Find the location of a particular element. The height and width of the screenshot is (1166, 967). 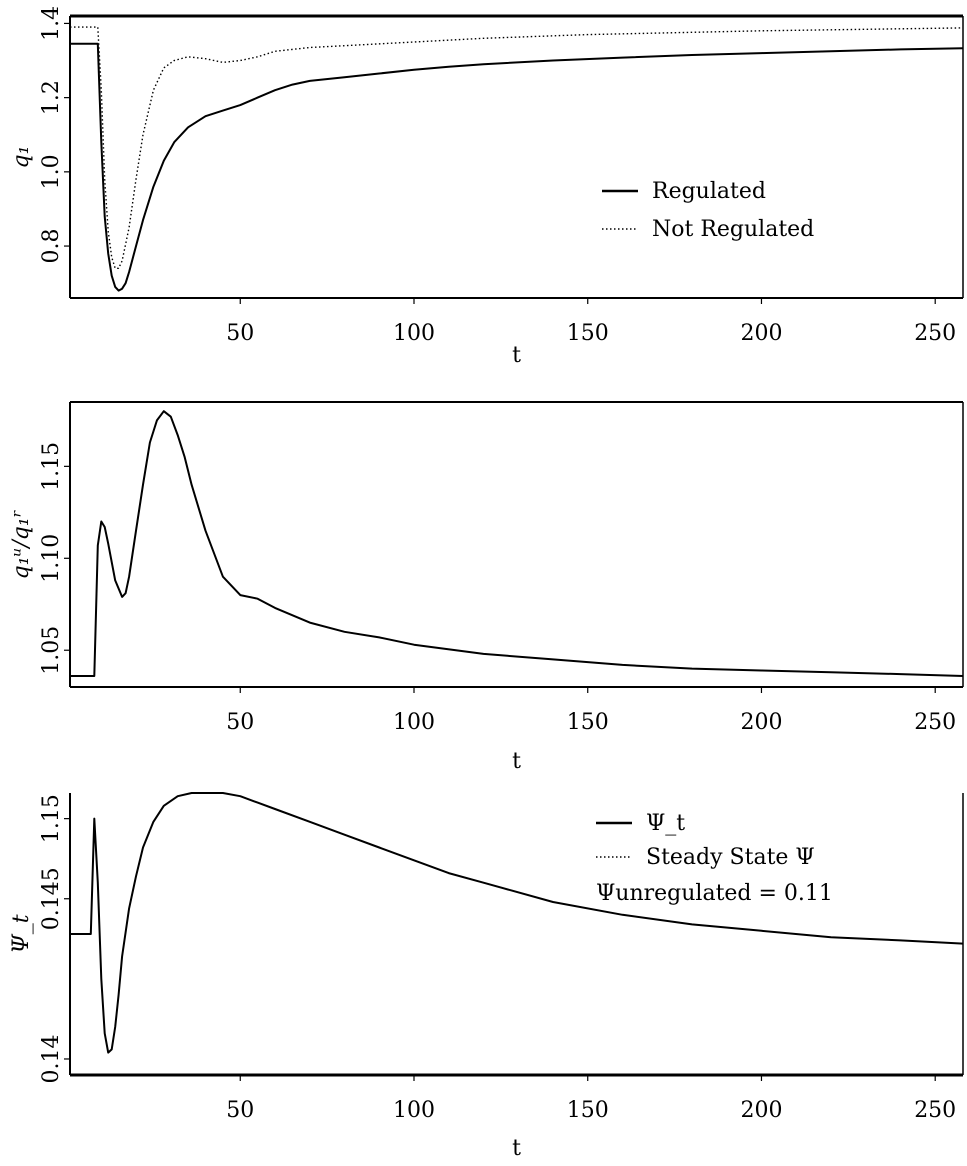

legend-label: Regulated is located at coordinates (709, 191).